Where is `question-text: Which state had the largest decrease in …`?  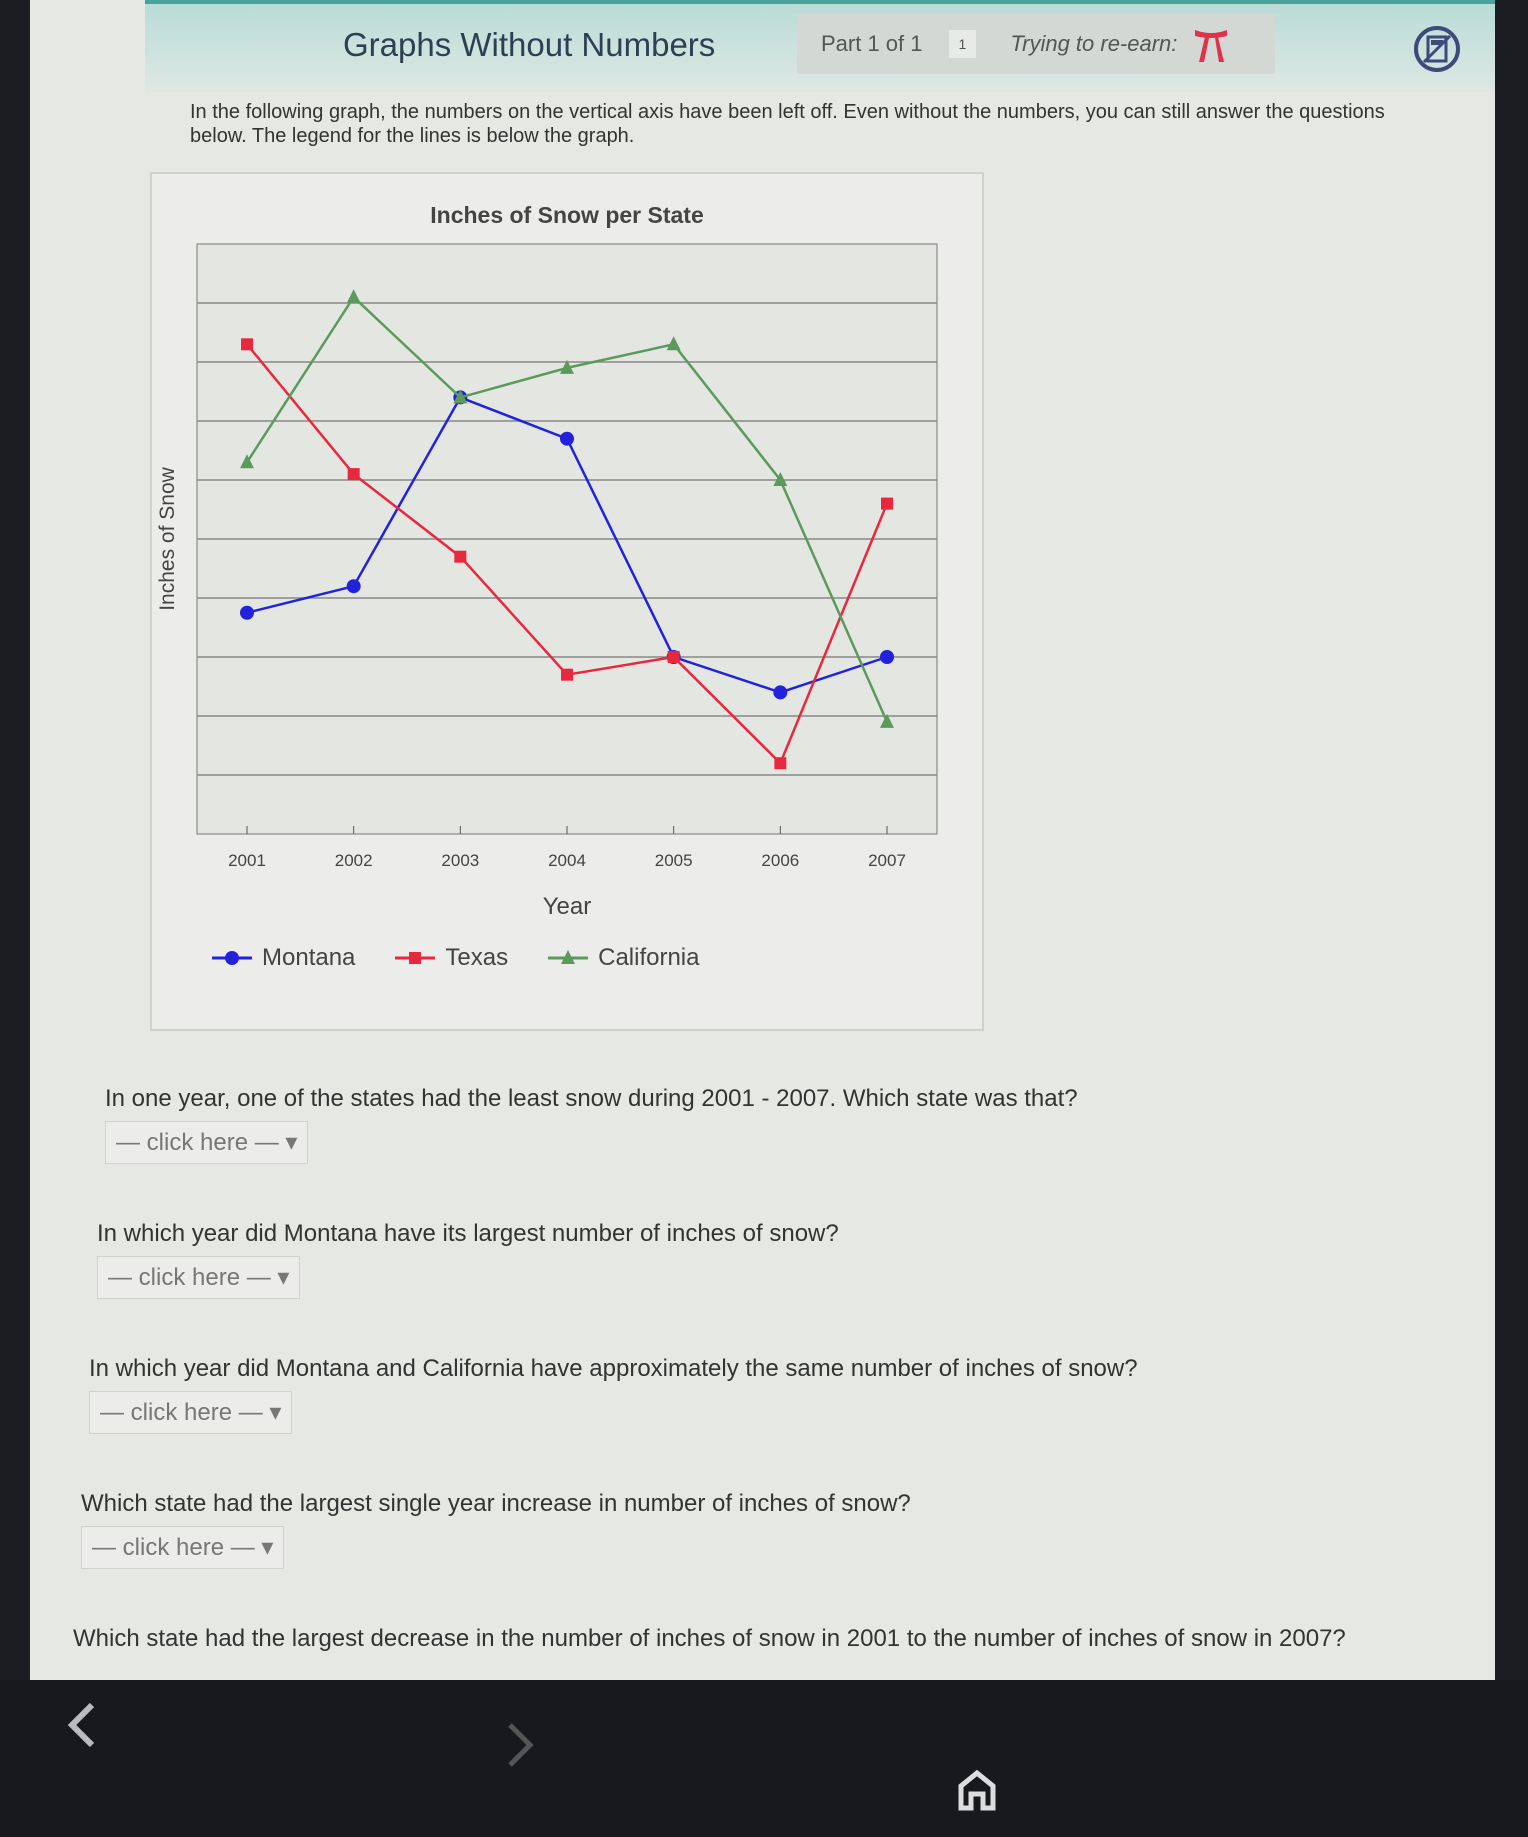
question-text: Which state had the largest decrease in … is located at coordinates (709, 1638).